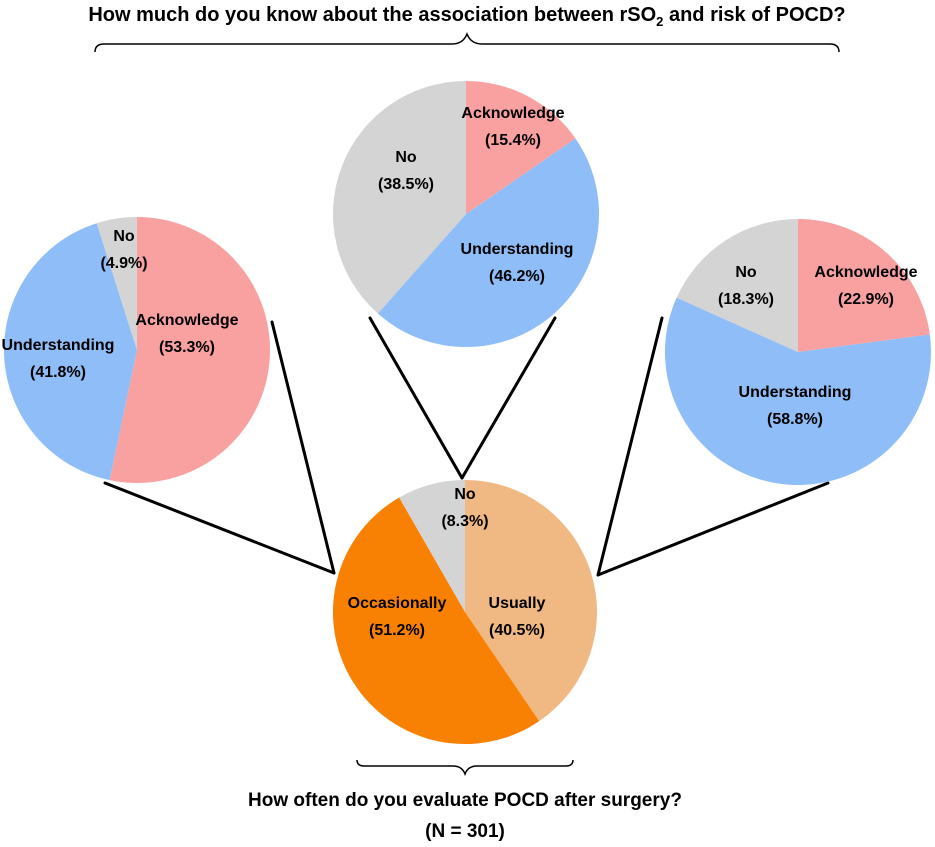  Describe the element at coordinates (659, 21) in the screenshot. I see `top-question-subscript: 2` at that location.